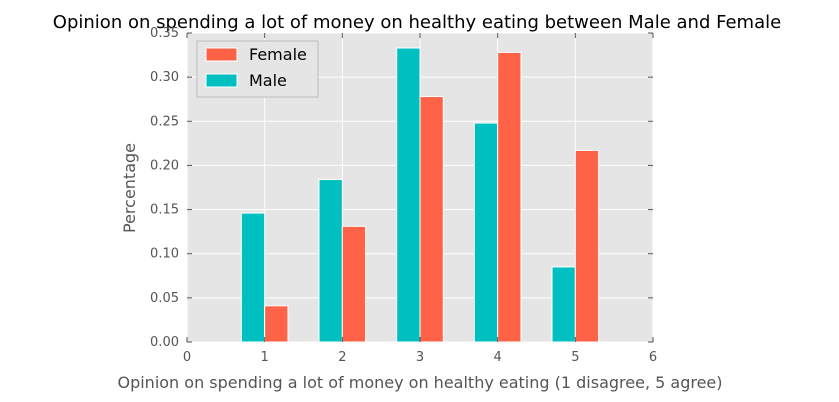 The image size is (839, 402). What do you see at coordinates (420, 357) in the screenshot?
I see `x-tick-label: 3` at bounding box center [420, 357].